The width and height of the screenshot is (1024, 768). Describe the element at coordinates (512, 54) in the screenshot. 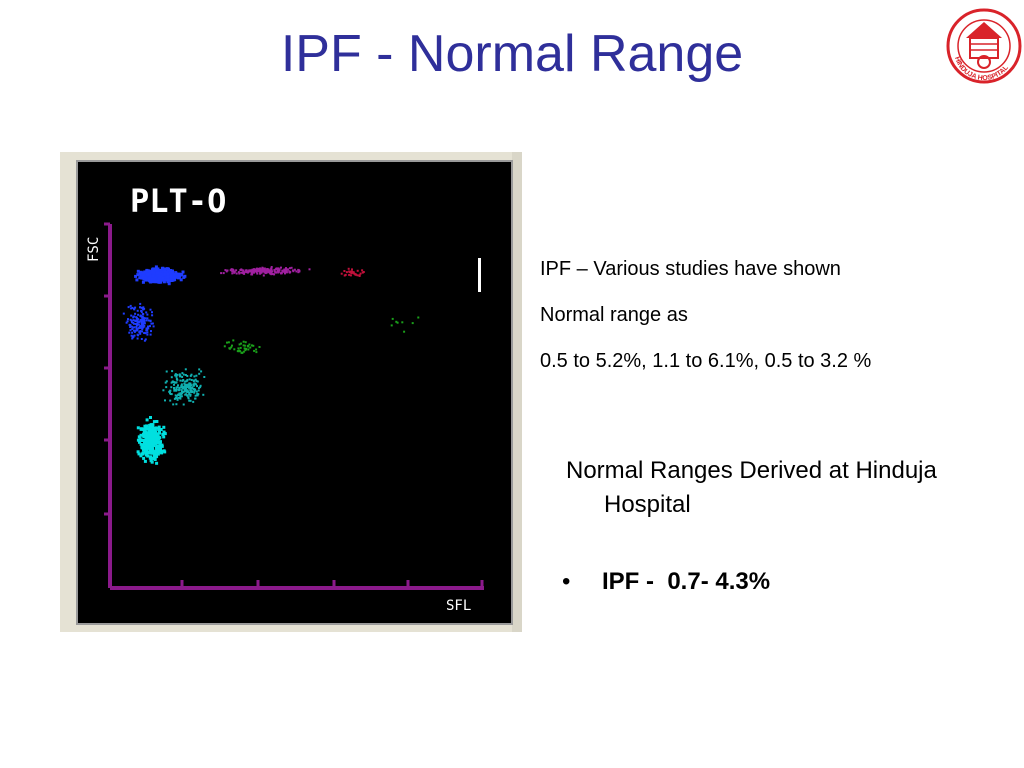

I see `slide-title: IPF - Normal Range` at that location.